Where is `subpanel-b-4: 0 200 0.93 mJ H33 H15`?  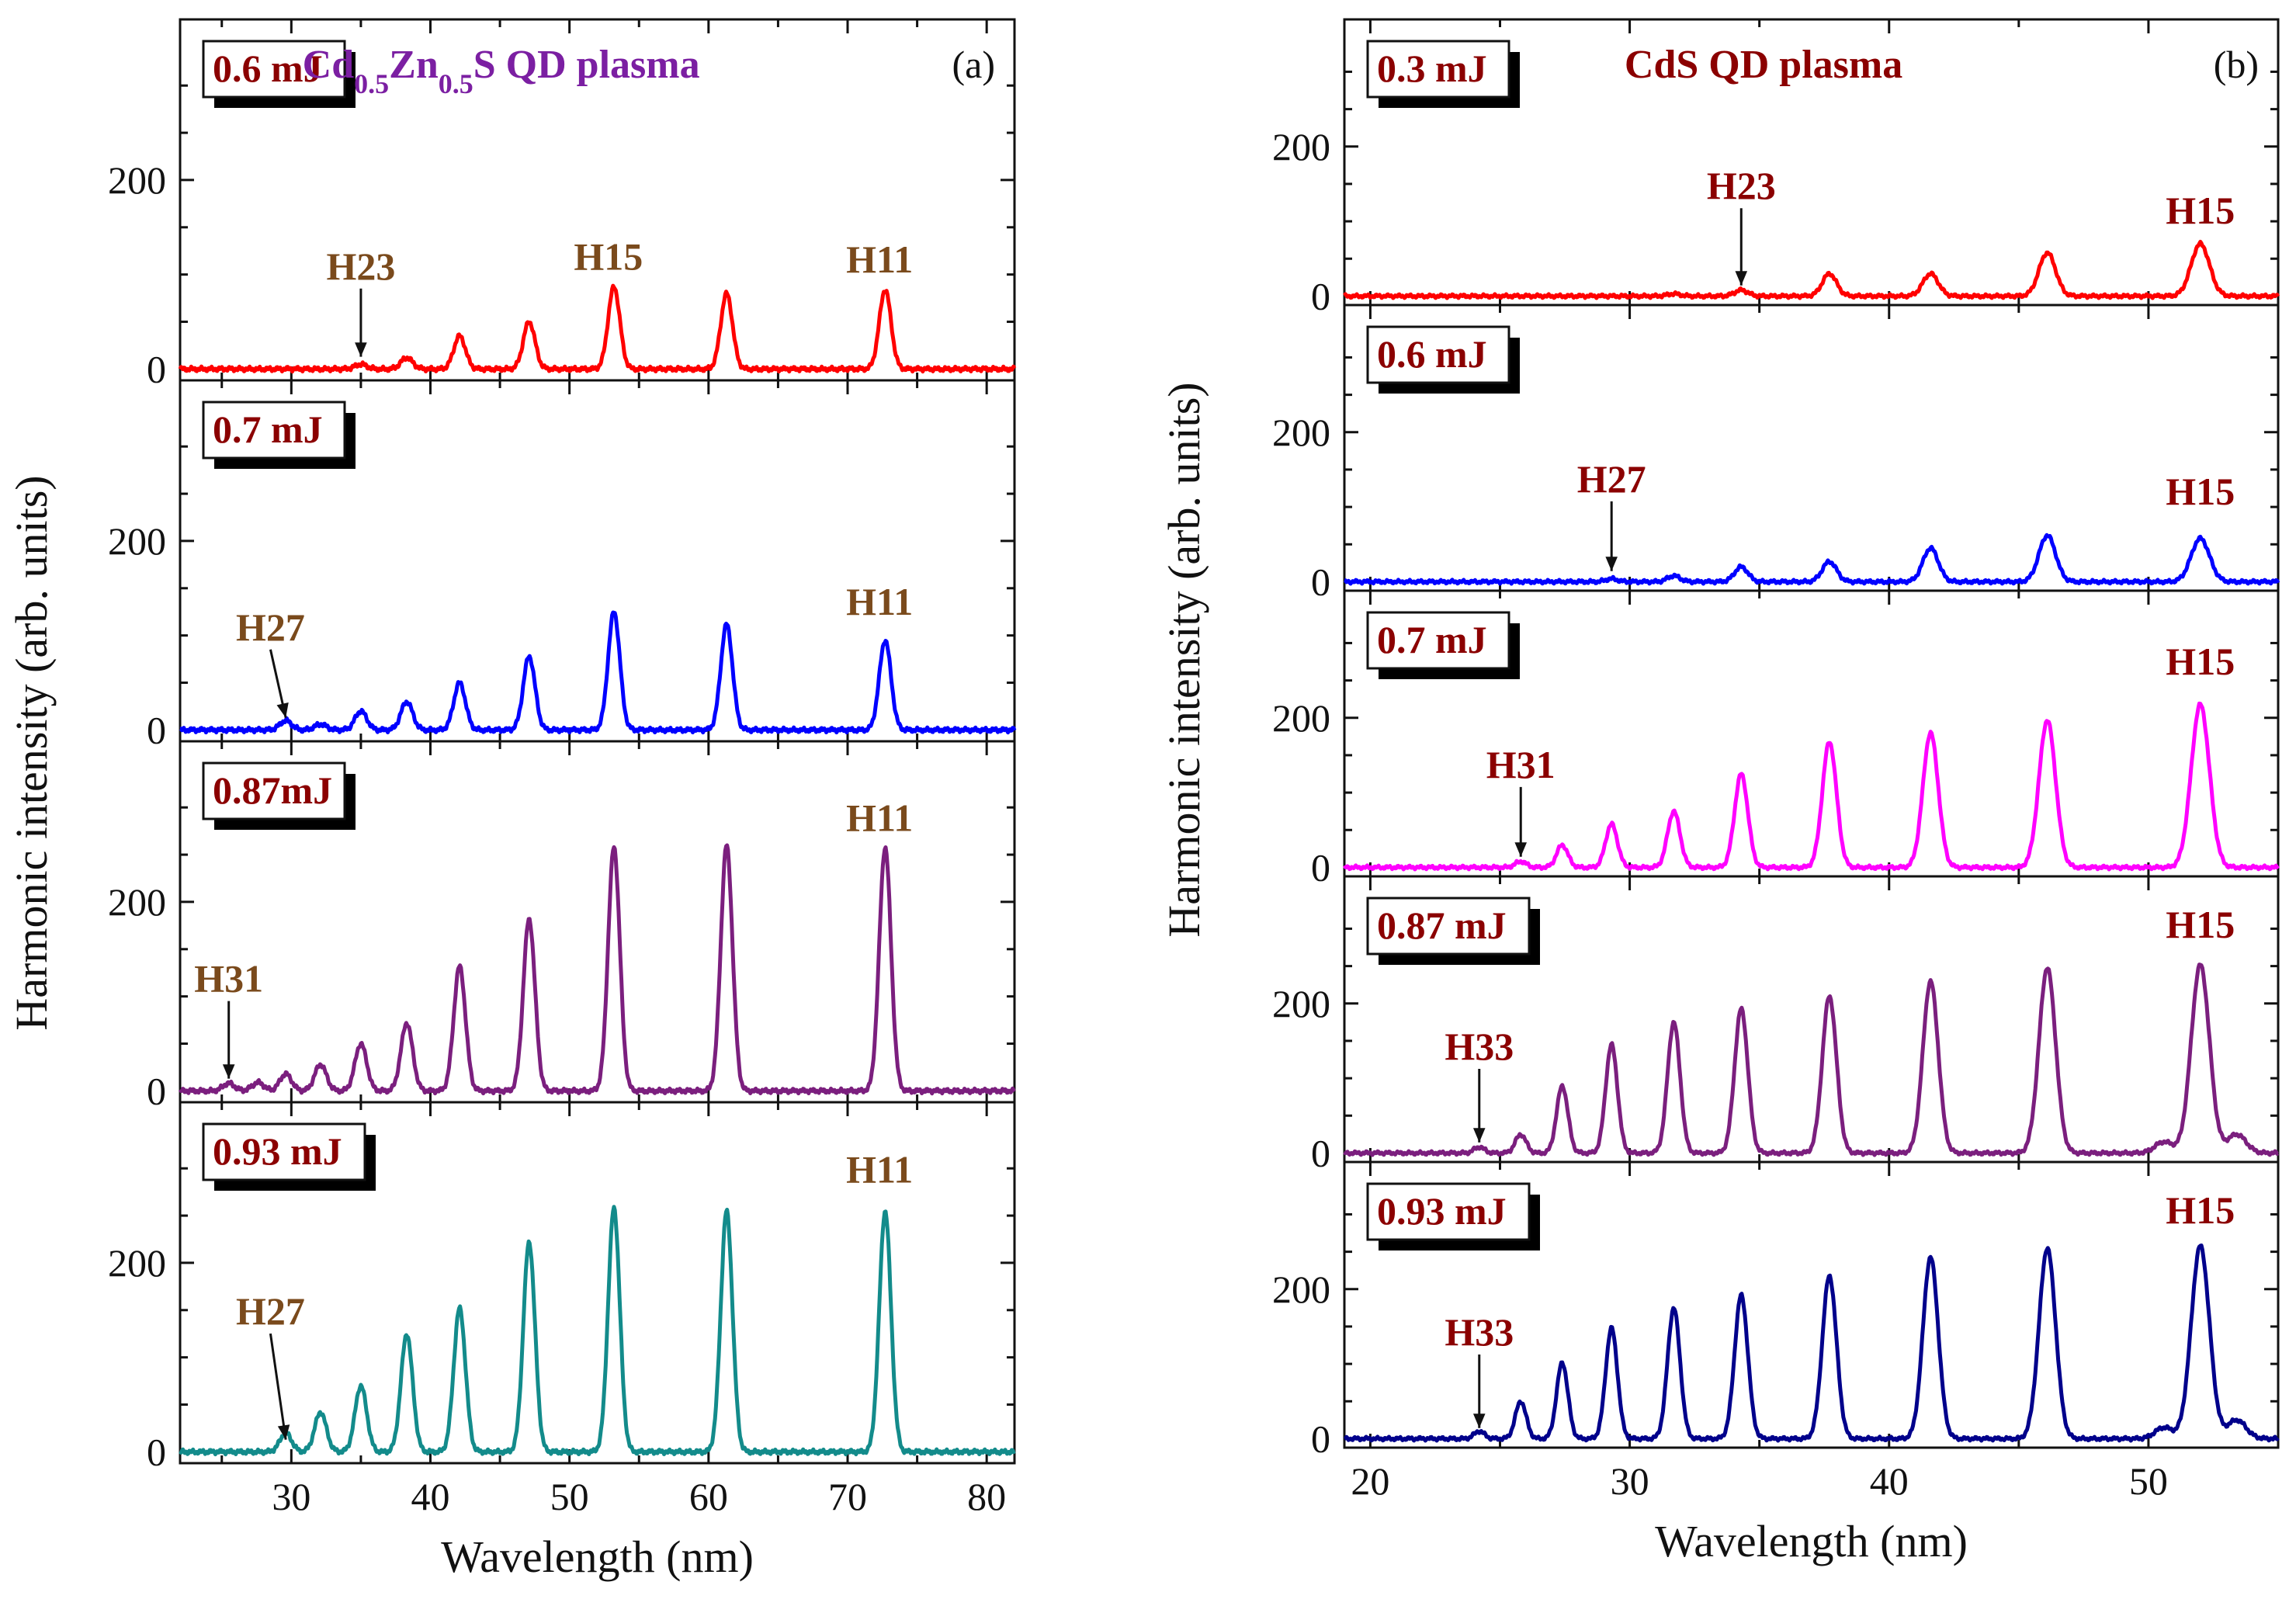 subpanel-b-4: 0 200 0.93 mJ H33 H15 is located at coordinates (1776, 1310).